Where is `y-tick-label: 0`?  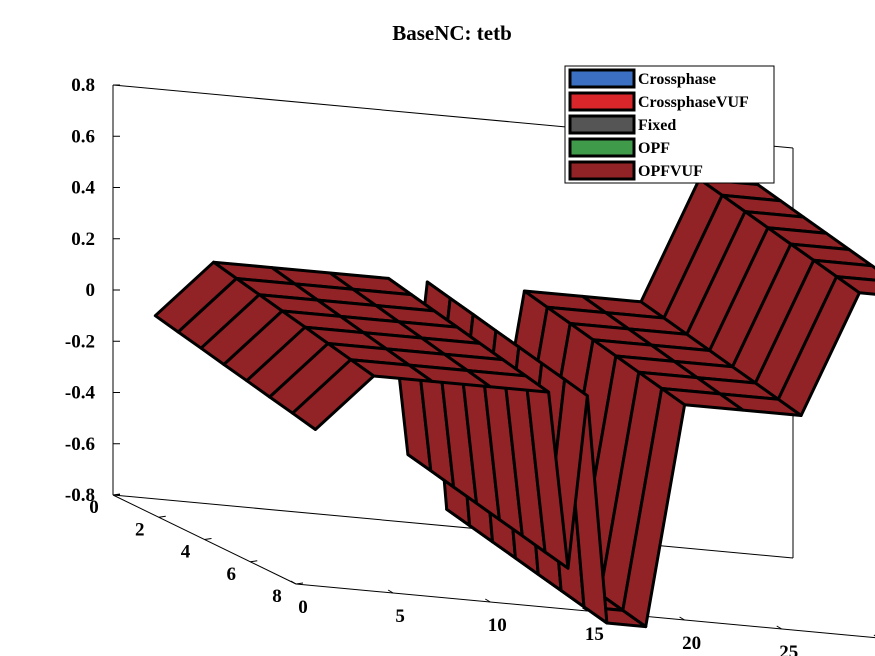 y-tick-label: 0 is located at coordinates (94, 507).